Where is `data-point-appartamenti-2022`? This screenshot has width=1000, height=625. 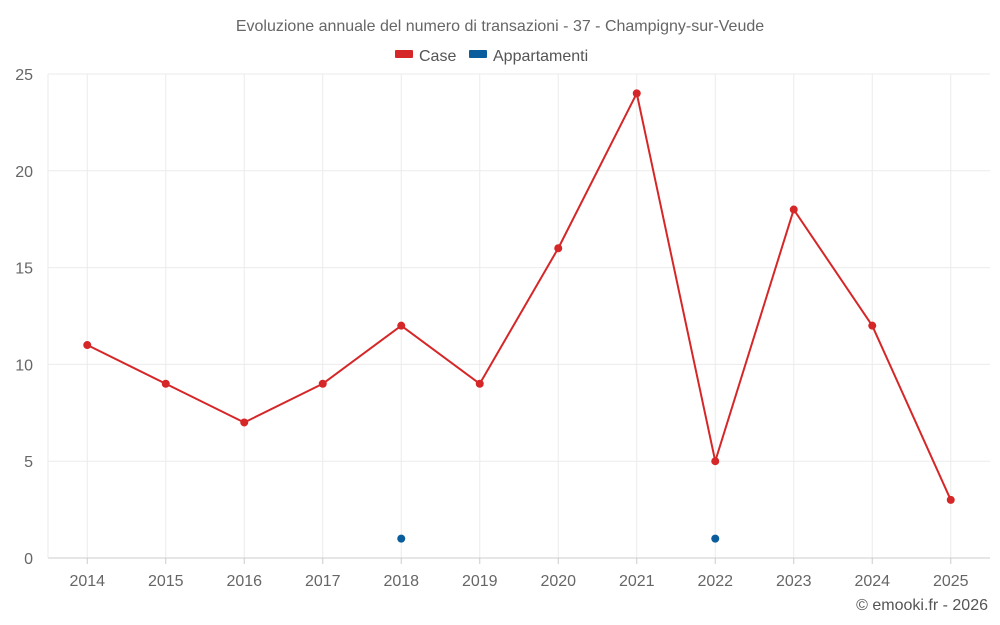 data-point-appartamenti-2022 is located at coordinates (715, 538).